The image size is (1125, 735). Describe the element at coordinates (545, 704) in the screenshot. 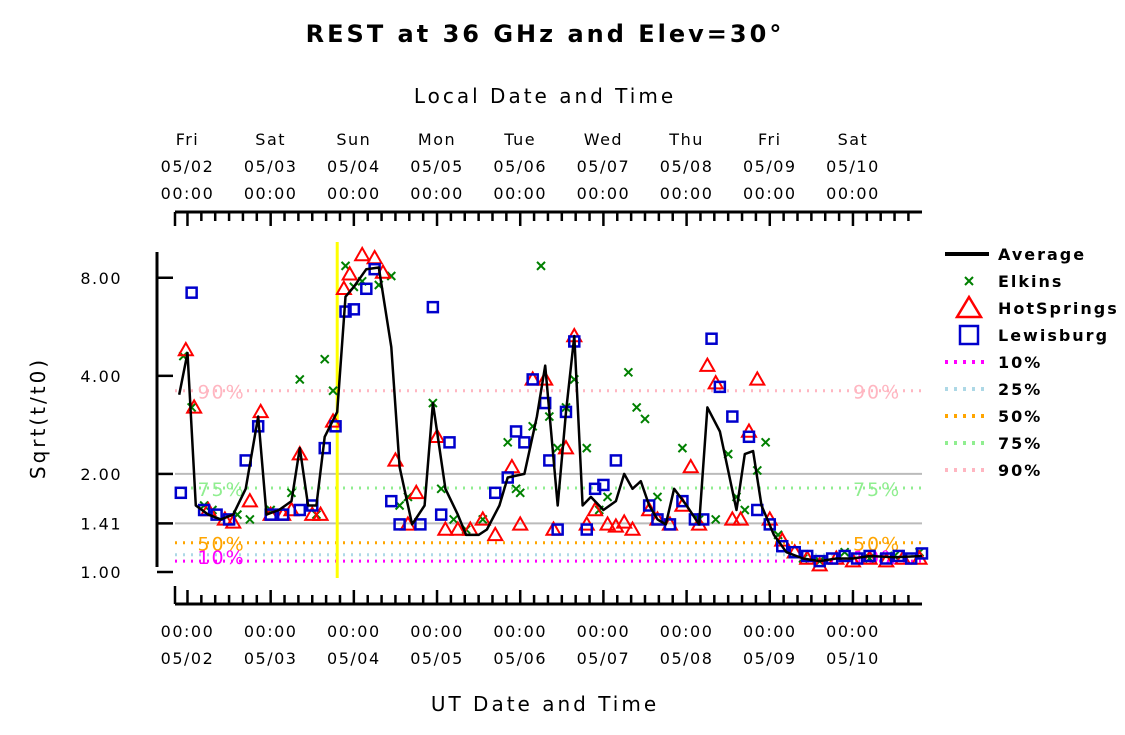

I see `bottom-axis-title: UT Date and Time` at that location.